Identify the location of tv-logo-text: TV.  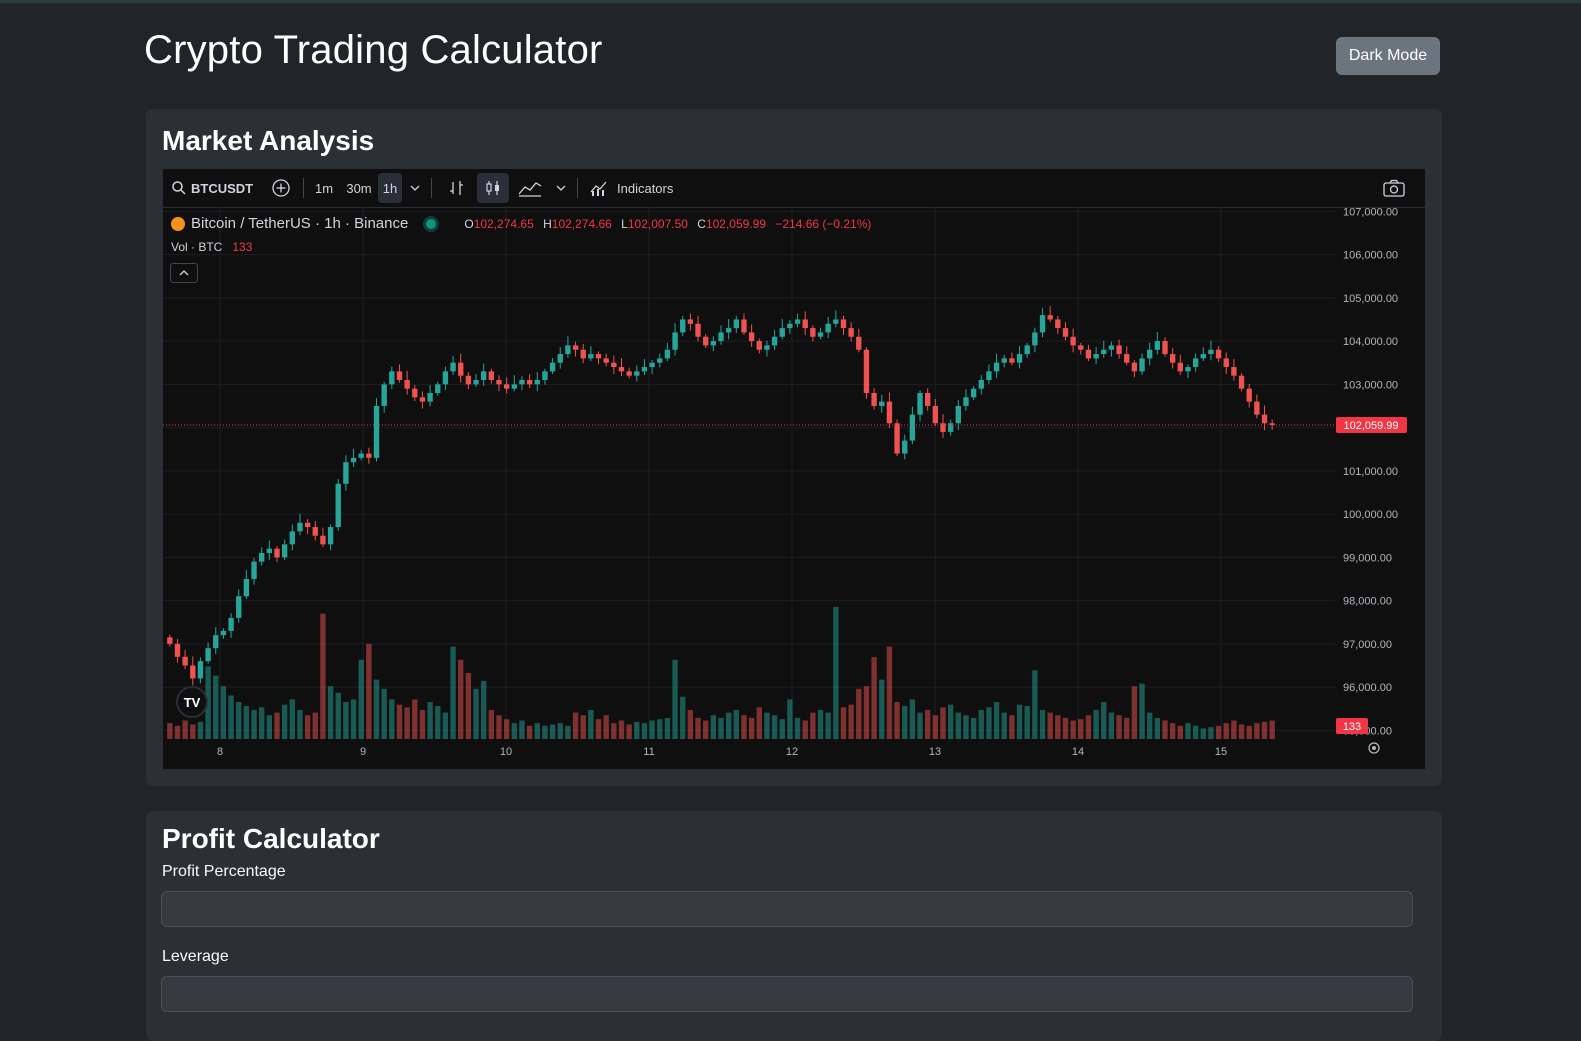
(192, 702).